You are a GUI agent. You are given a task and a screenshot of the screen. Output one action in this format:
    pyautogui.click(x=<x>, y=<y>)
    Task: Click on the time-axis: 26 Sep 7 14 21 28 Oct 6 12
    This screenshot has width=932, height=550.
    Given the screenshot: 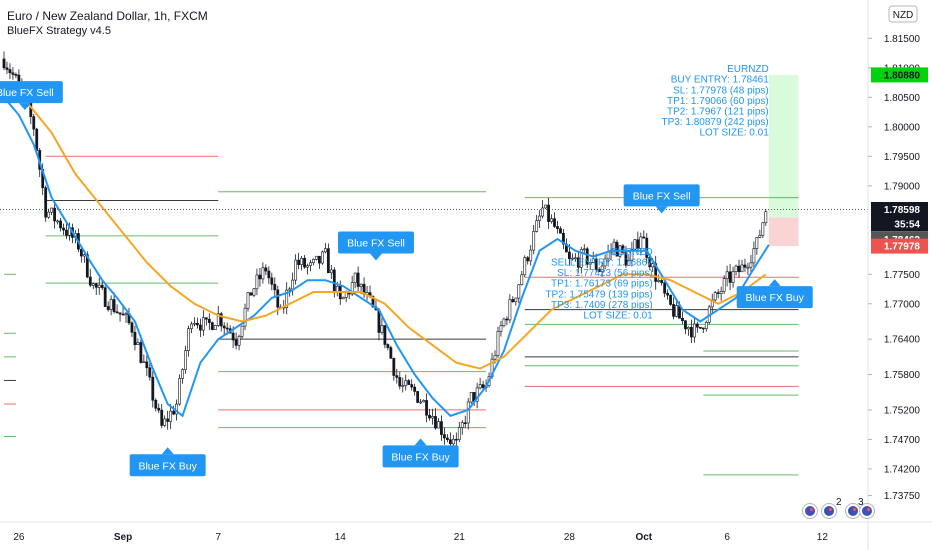 What is the action you would take?
    pyautogui.click(x=466, y=532)
    